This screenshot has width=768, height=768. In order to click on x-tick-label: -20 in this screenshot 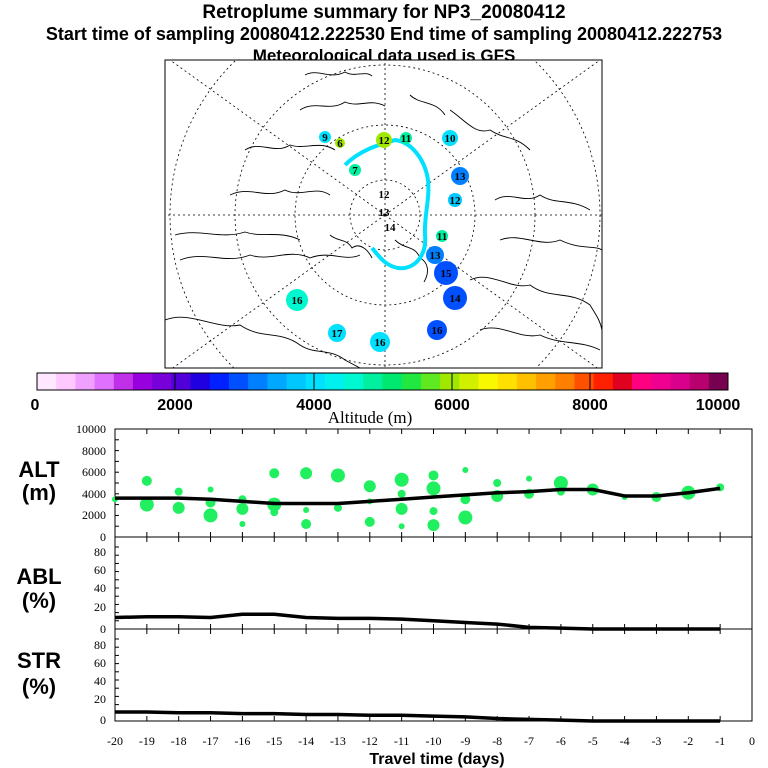, I will do `click(115, 741)`.